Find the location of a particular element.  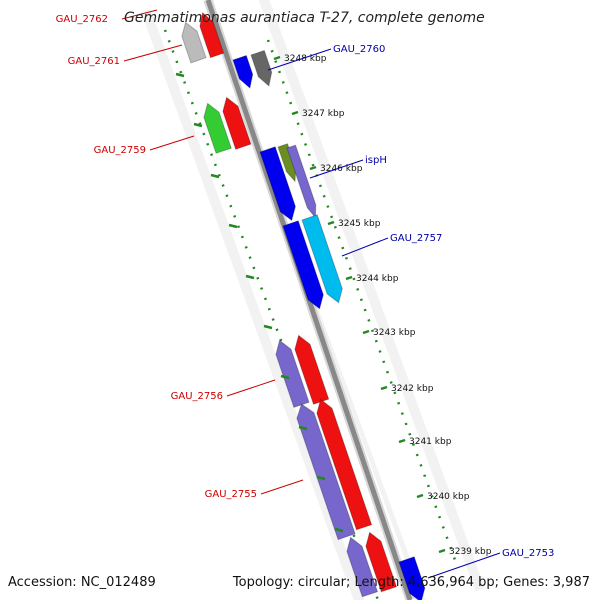

kbp-tick-label: 3240 kbp is located at coordinates (448, 497).